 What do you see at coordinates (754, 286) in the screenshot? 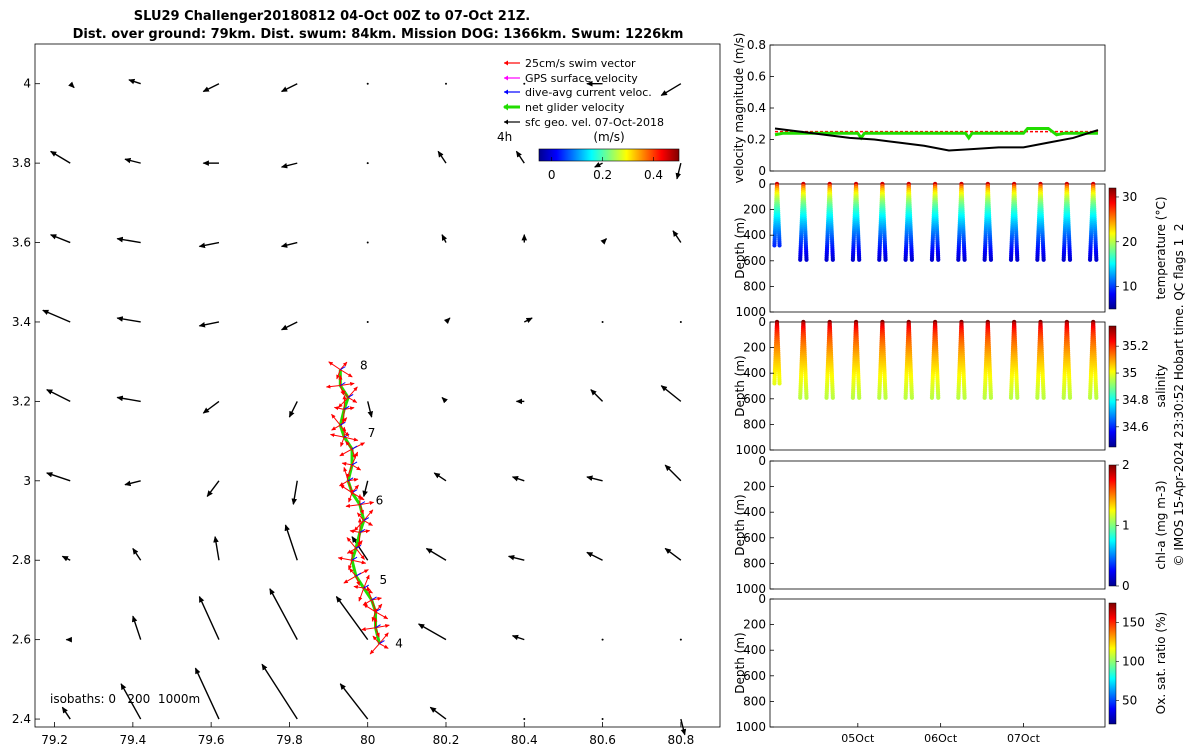
I see `temperature-y-tick-label: 800` at bounding box center [754, 286].